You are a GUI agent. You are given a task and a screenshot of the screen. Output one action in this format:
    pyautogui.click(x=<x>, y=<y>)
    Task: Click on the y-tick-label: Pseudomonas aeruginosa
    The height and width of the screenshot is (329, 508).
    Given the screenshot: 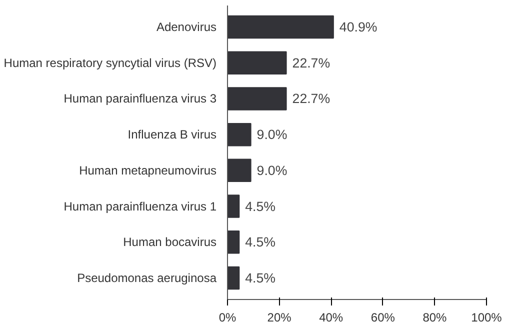 What is the action you would take?
    pyautogui.click(x=147, y=277)
    